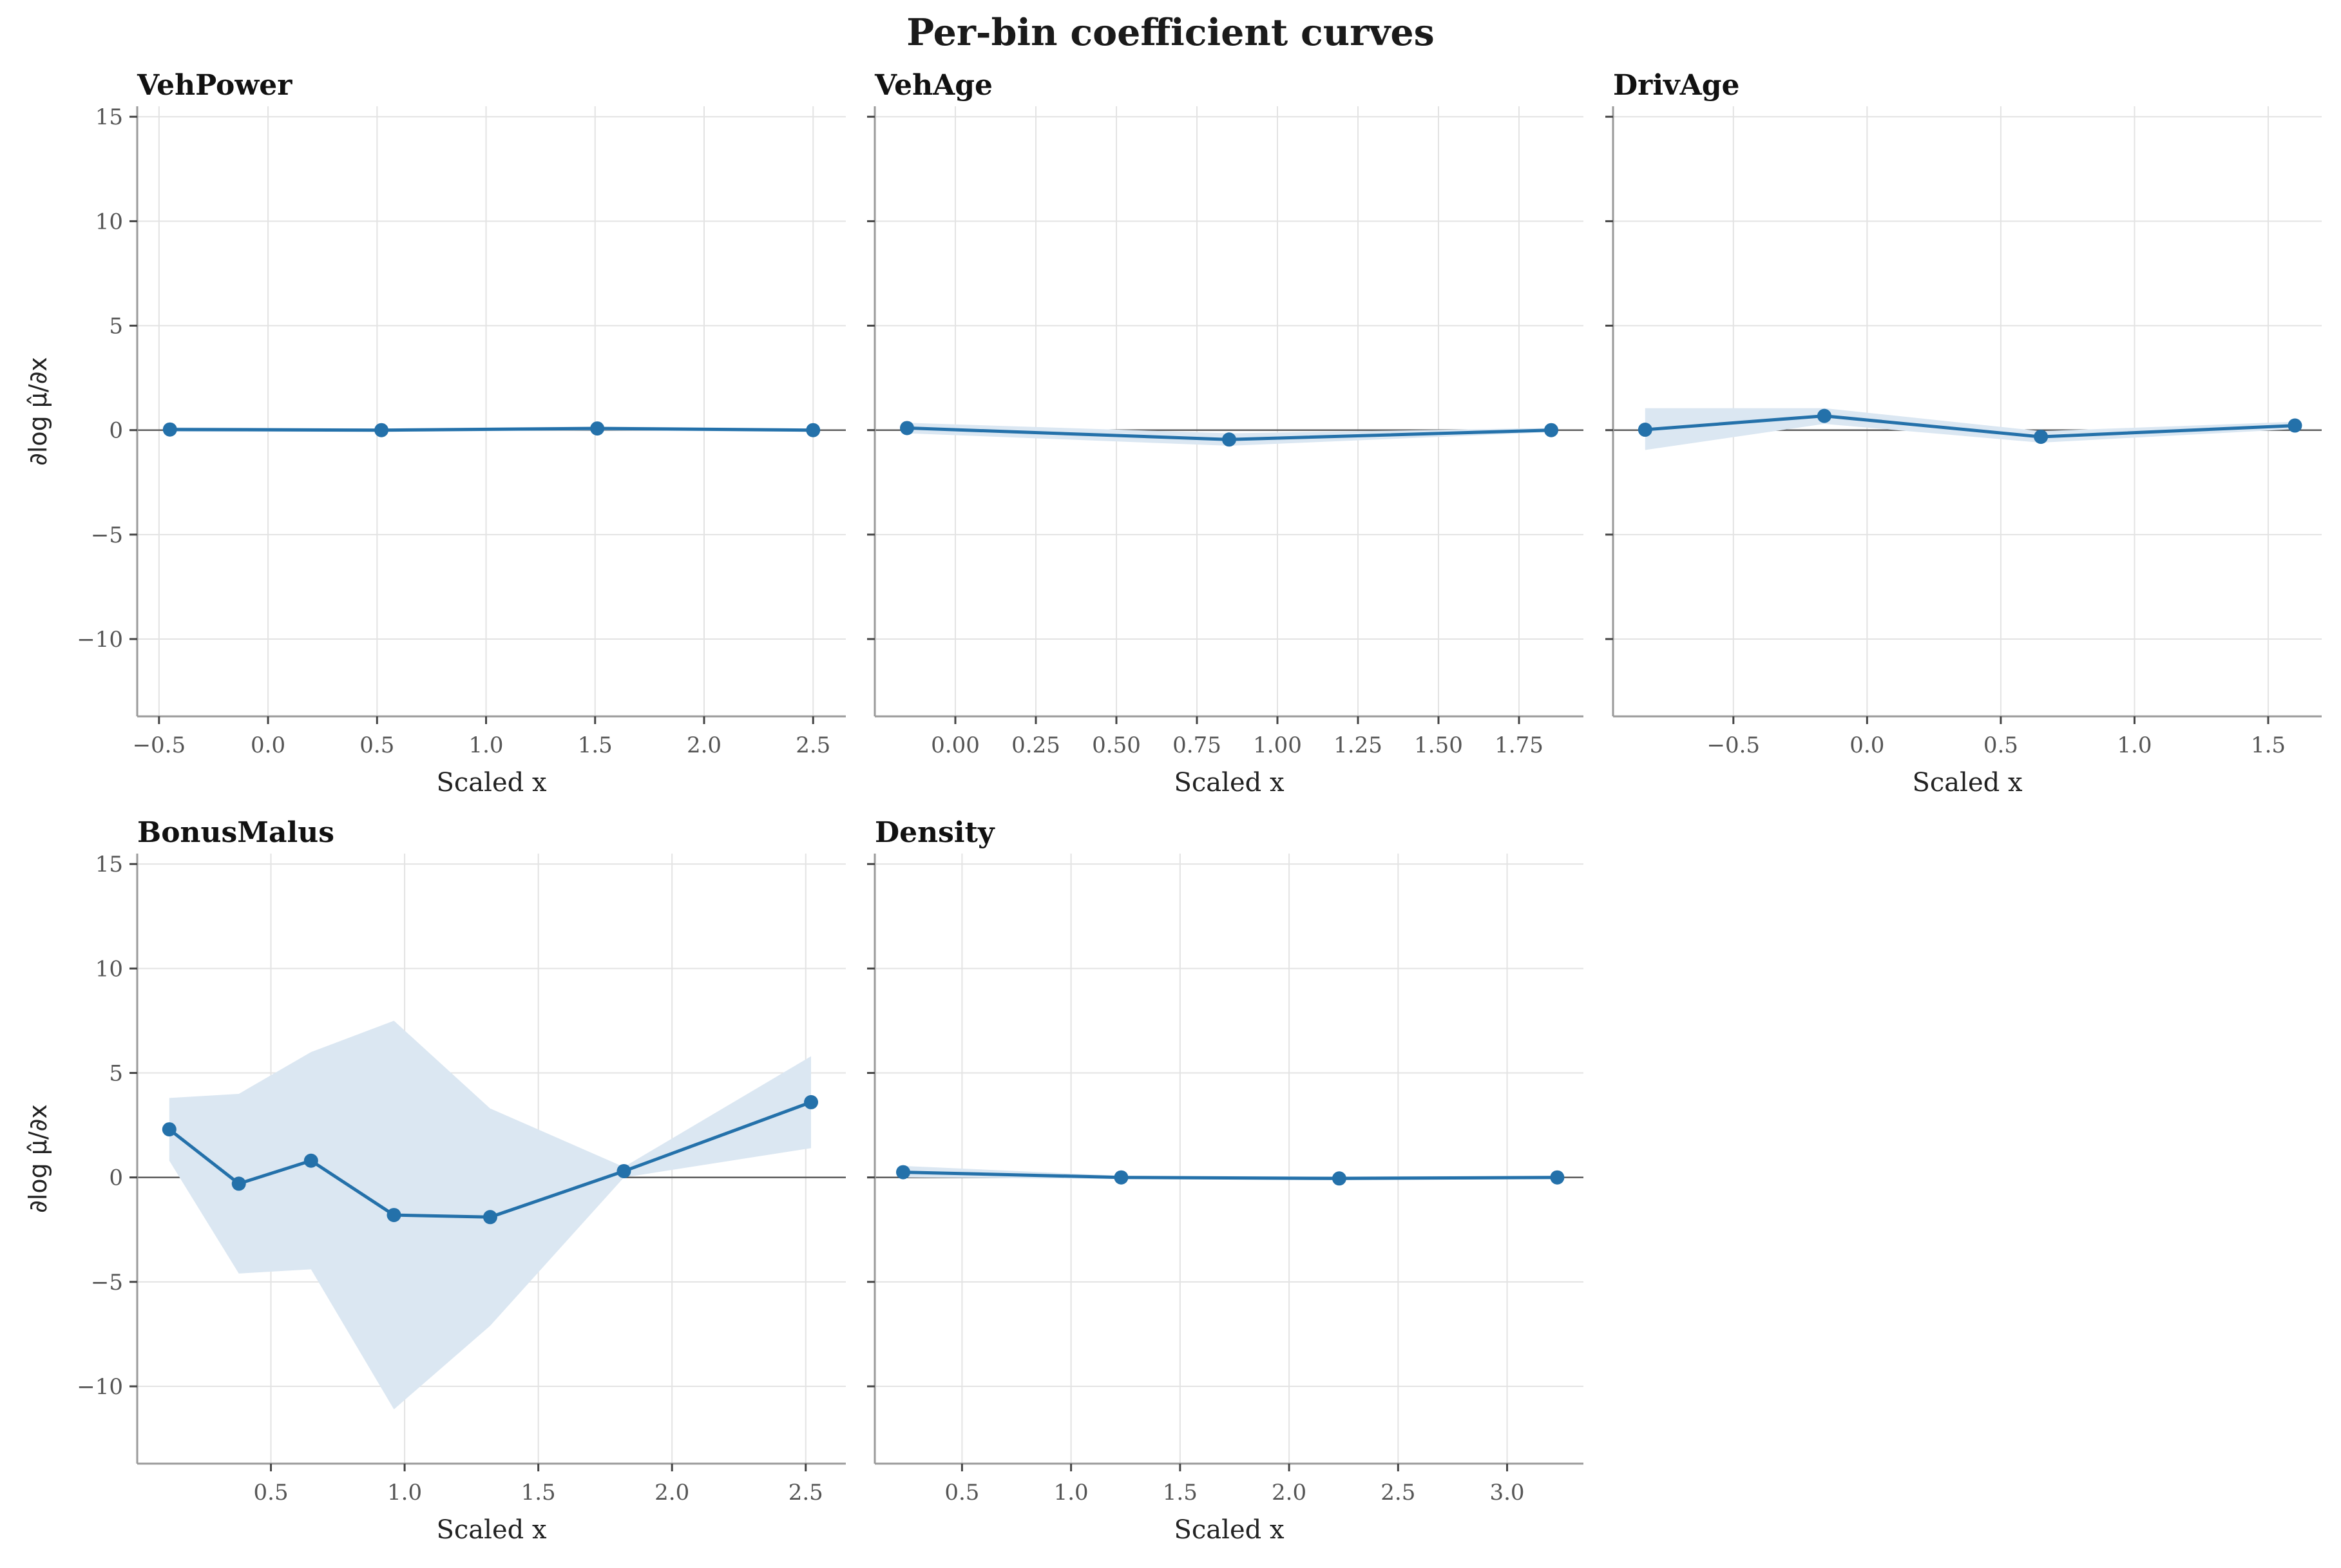 The height and width of the screenshot is (1568, 2341). What do you see at coordinates (1676, 85) in the screenshot?
I see `panel-title: DrivAge` at bounding box center [1676, 85].